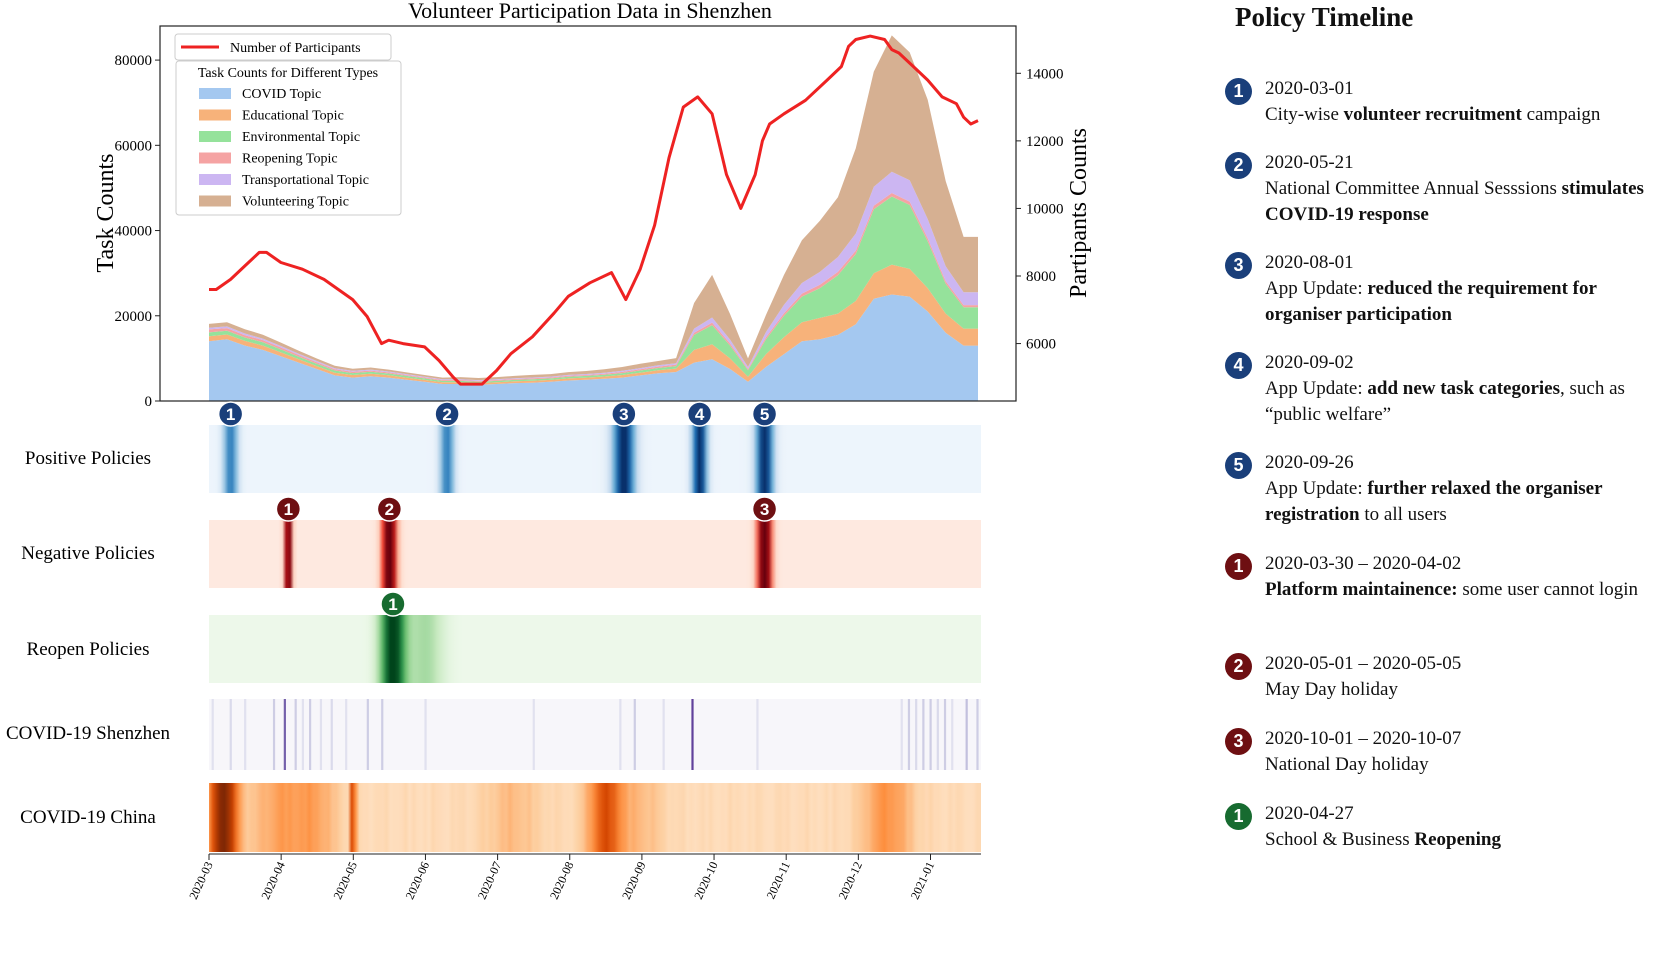 This screenshot has width=1660, height=968. I want to click on timeline-description-text: City-wise, so click(1304, 114).